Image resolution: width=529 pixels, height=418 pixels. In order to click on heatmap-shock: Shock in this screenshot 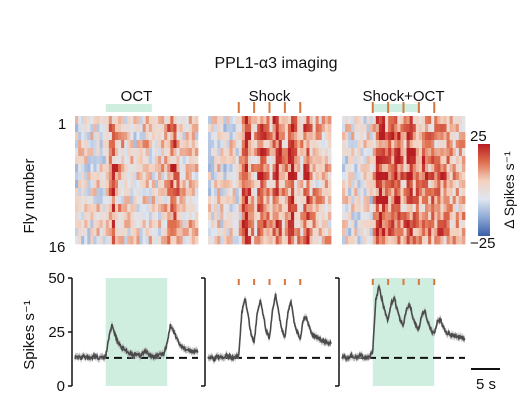, I will do `click(270, 166)`.